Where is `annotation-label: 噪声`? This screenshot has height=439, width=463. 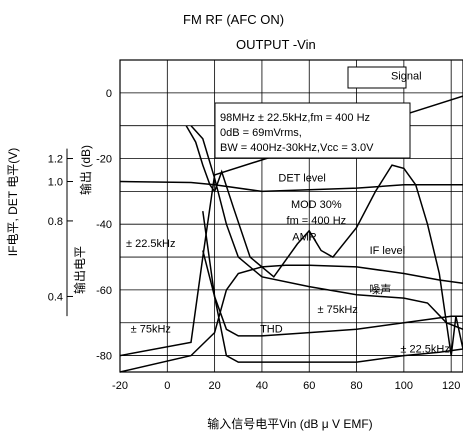
annotation-label: 噪声 is located at coordinates (380, 289).